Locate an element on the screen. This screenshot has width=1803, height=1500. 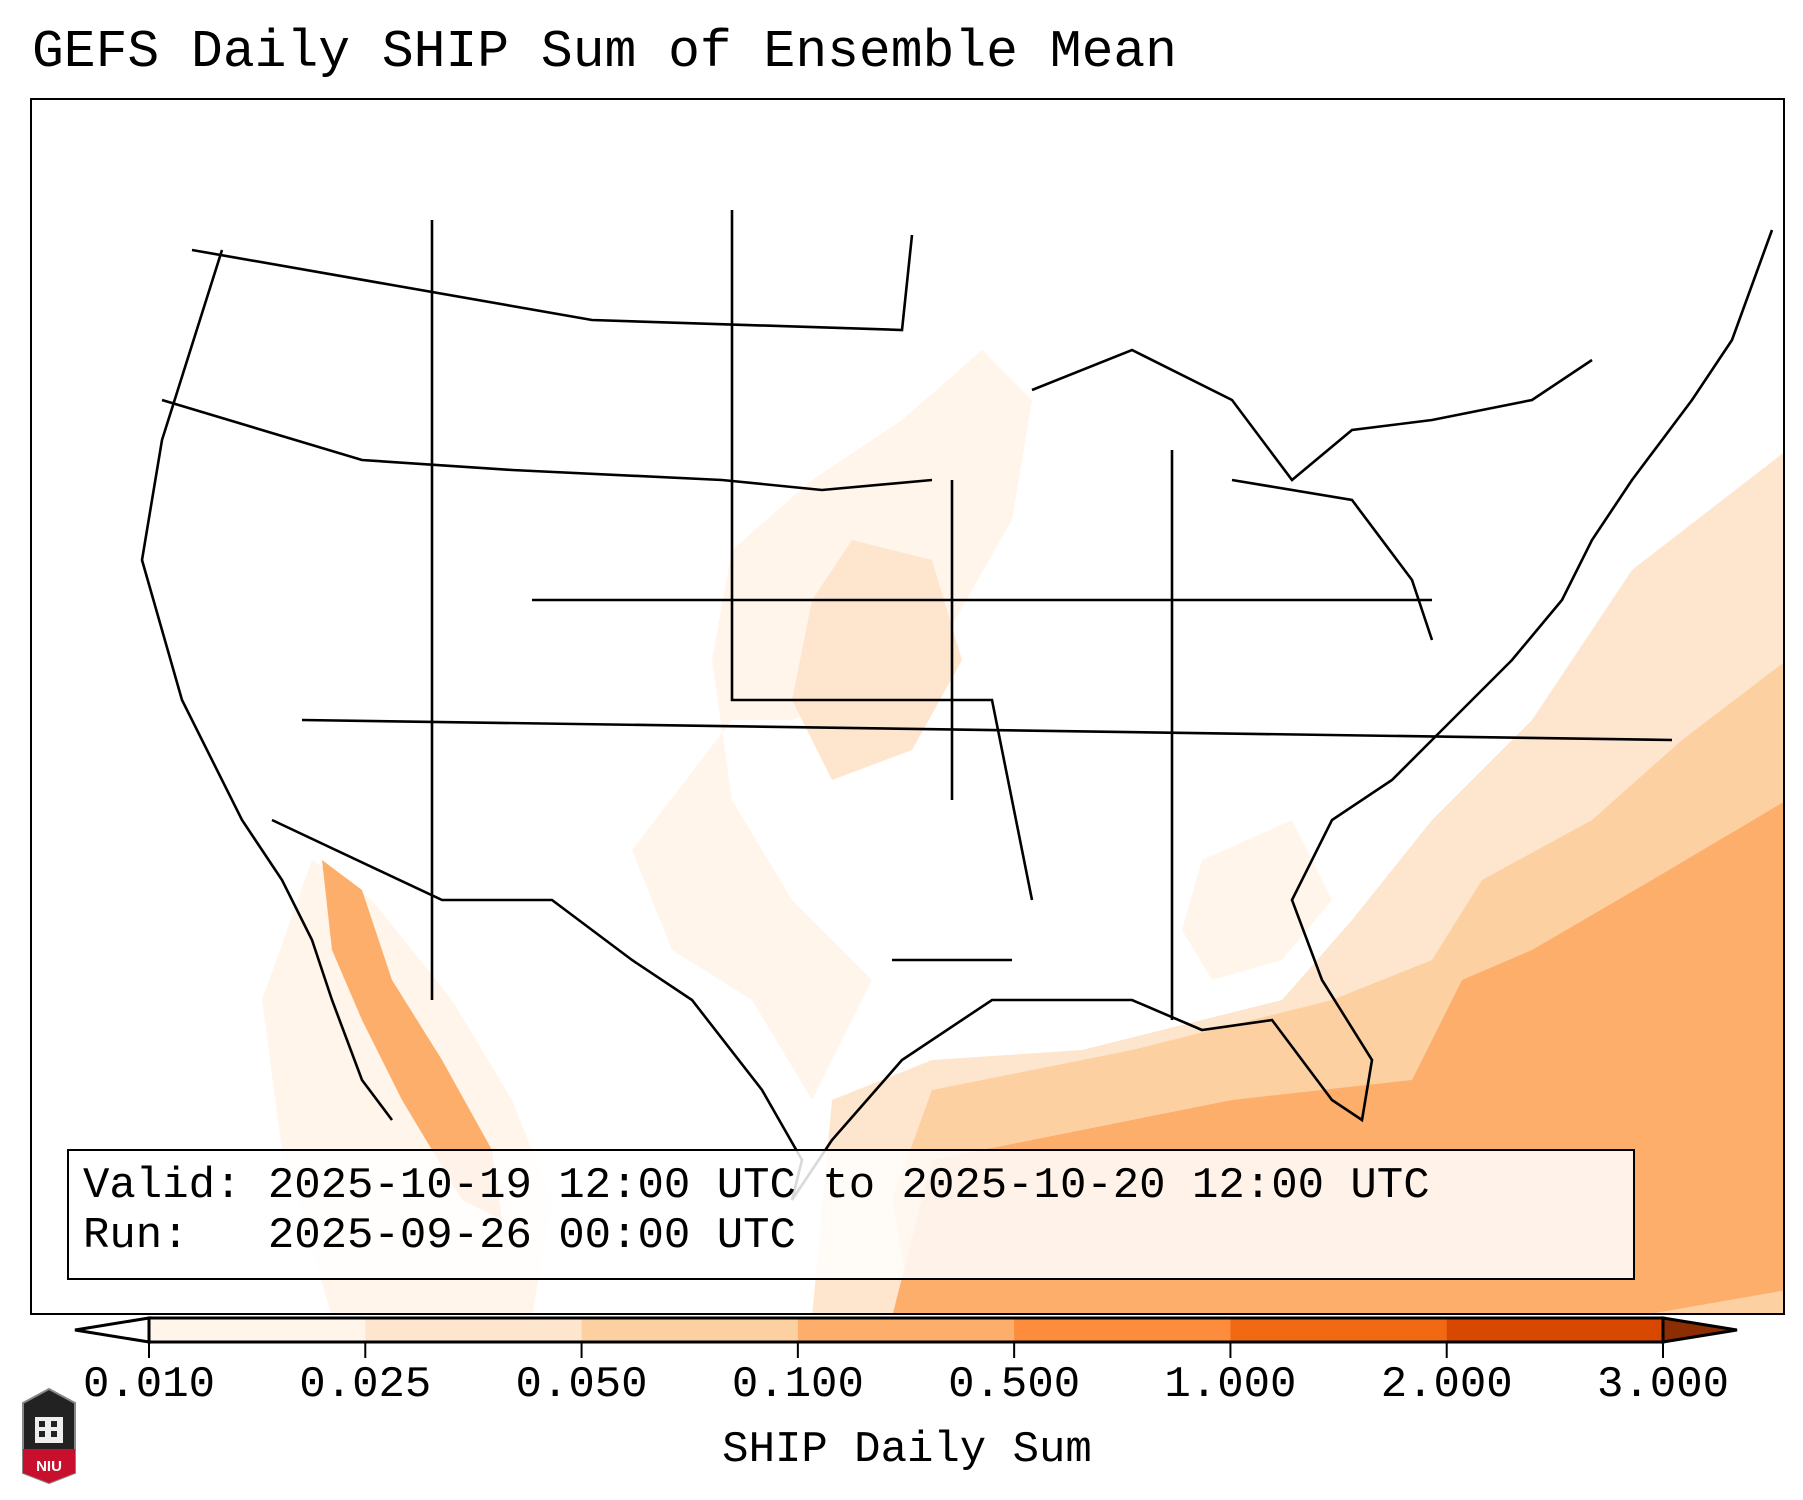
colorbar-frame is located at coordinates (906, 1330).